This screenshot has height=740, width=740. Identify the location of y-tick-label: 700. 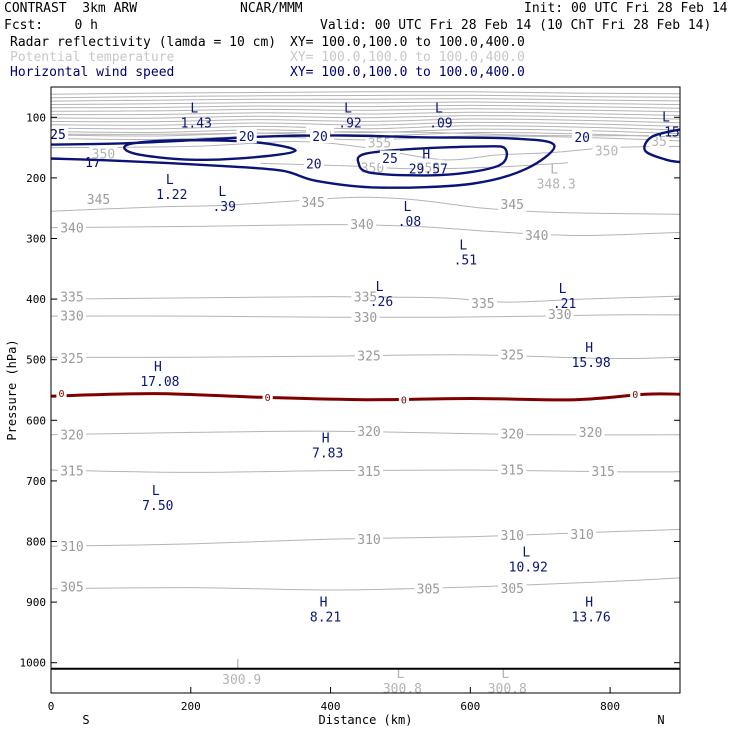
(36, 481).